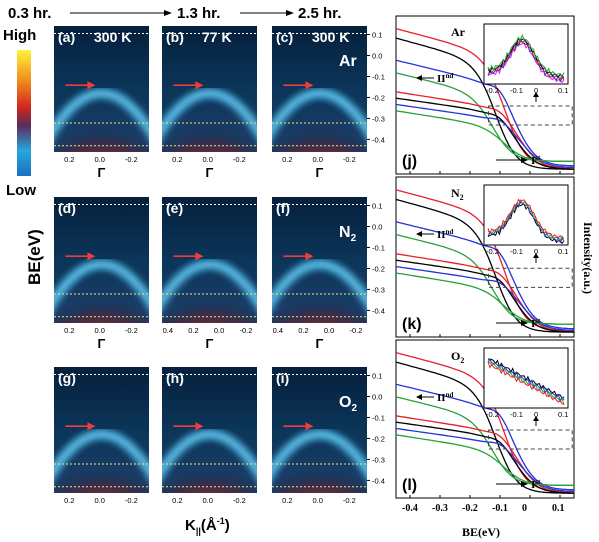 The width and height of the screenshot is (599, 542). Describe the element at coordinates (409, 485) in the screenshot. I see `edc-panel-tag: (l)` at that location.